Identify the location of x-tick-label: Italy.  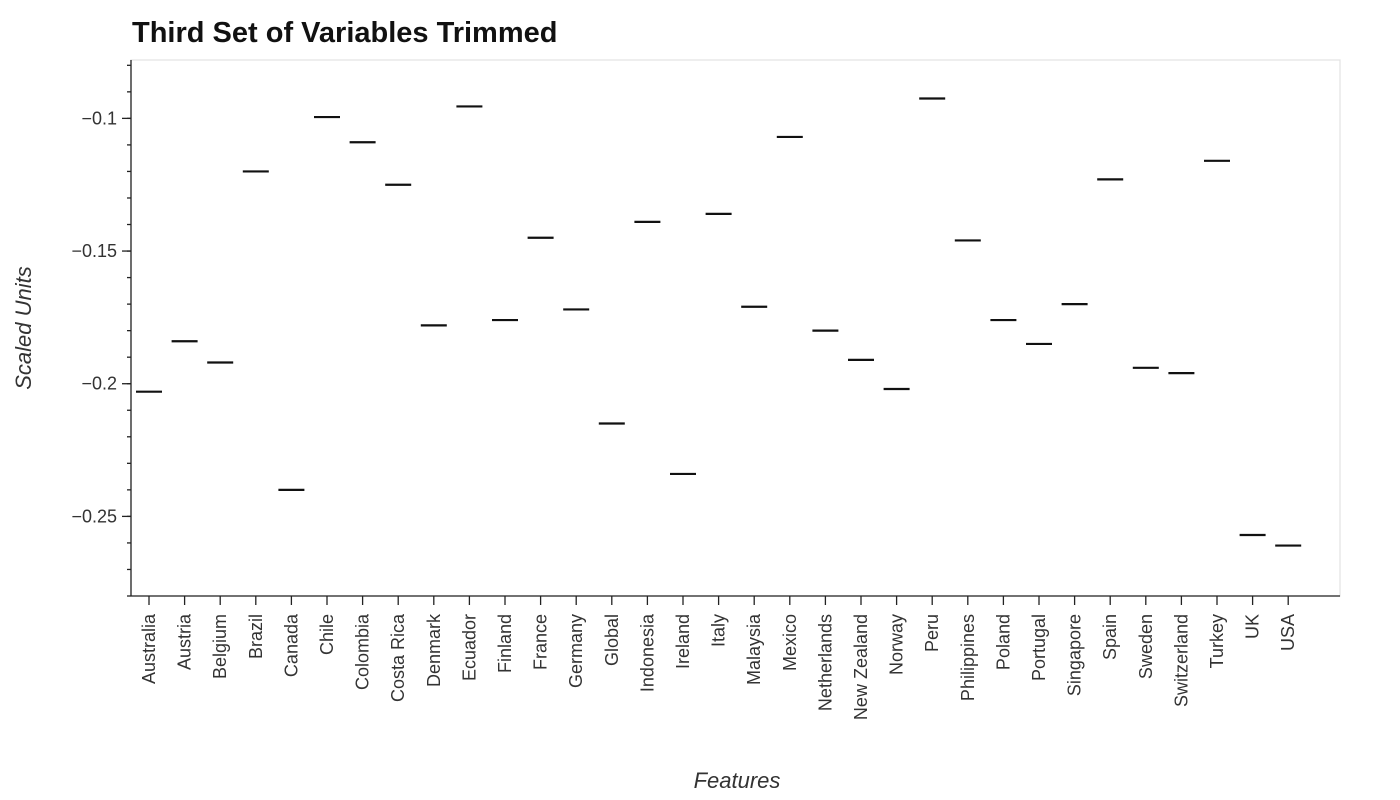
(719, 630).